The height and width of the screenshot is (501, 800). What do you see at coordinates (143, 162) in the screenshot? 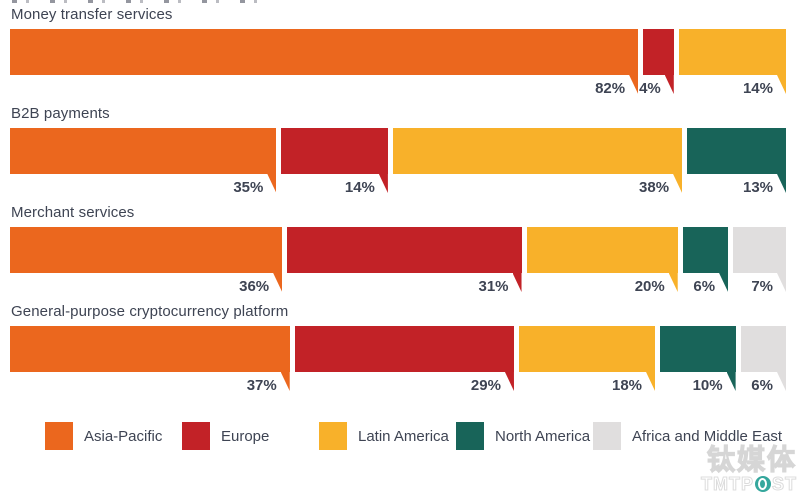
I see `bar-segment: 35%` at bounding box center [143, 162].